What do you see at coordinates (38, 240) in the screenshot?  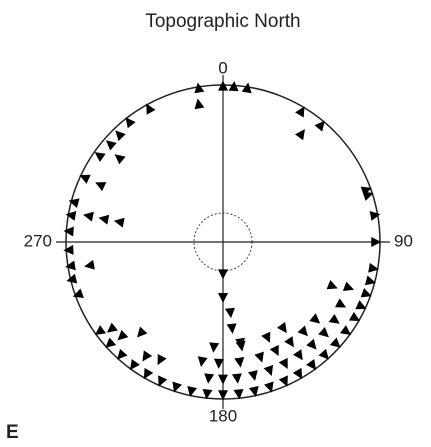 I see `theta-tick-label: 270` at bounding box center [38, 240].